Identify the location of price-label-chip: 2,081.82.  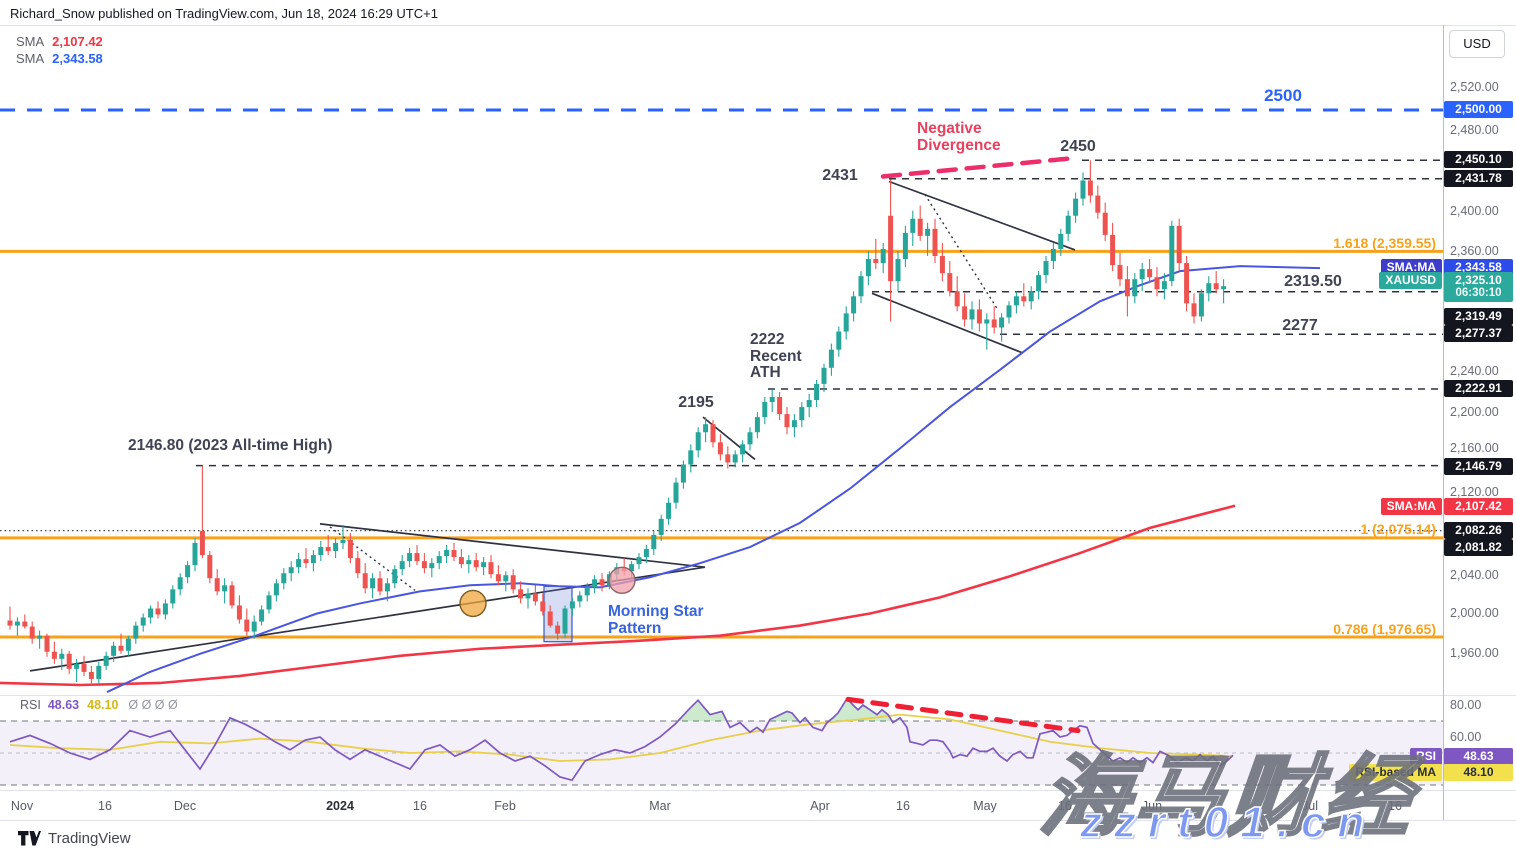
(1478, 547).